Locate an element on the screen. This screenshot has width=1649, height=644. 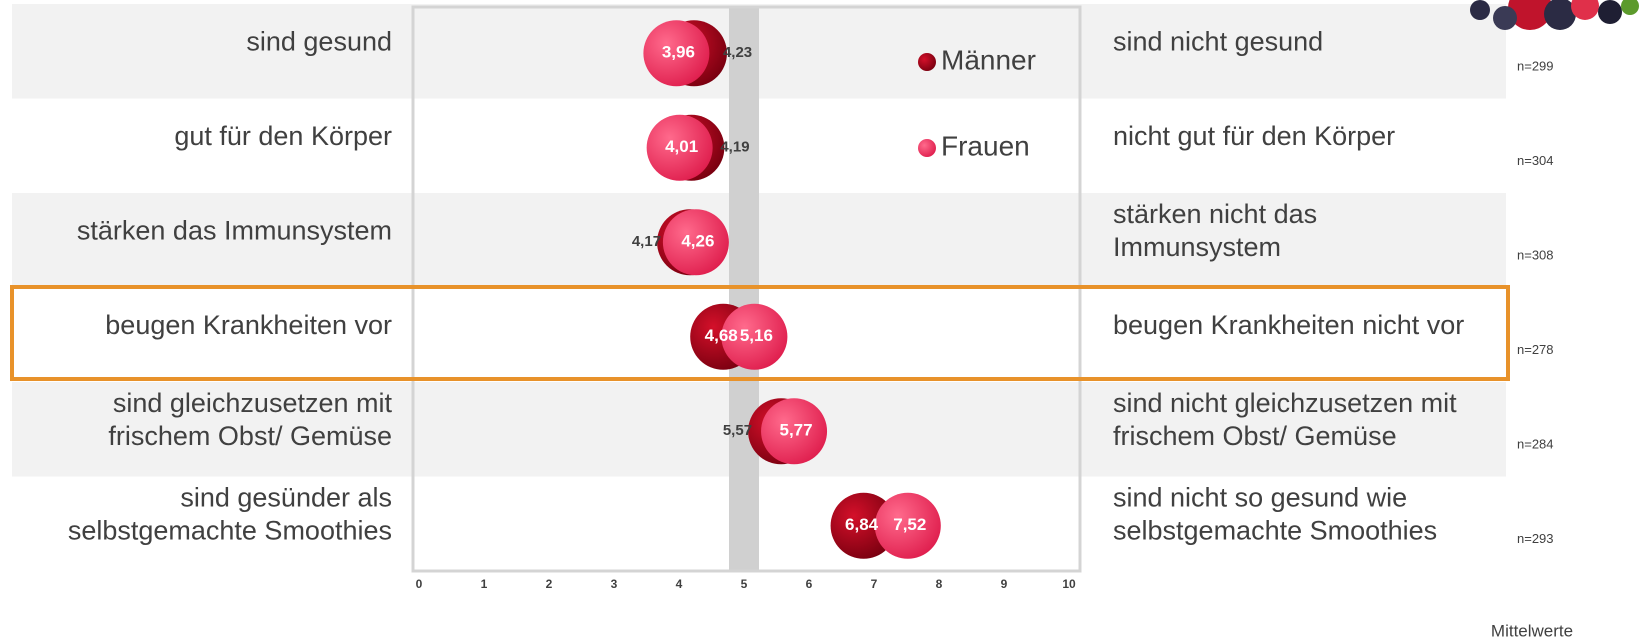
berries is located at coordinates (1554, 15).